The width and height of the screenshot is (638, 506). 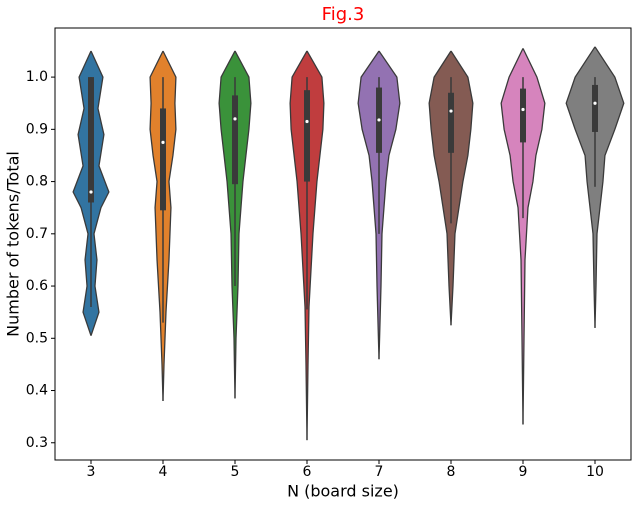 What do you see at coordinates (523, 472) in the screenshot?
I see `x-tick-label: 9` at bounding box center [523, 472].